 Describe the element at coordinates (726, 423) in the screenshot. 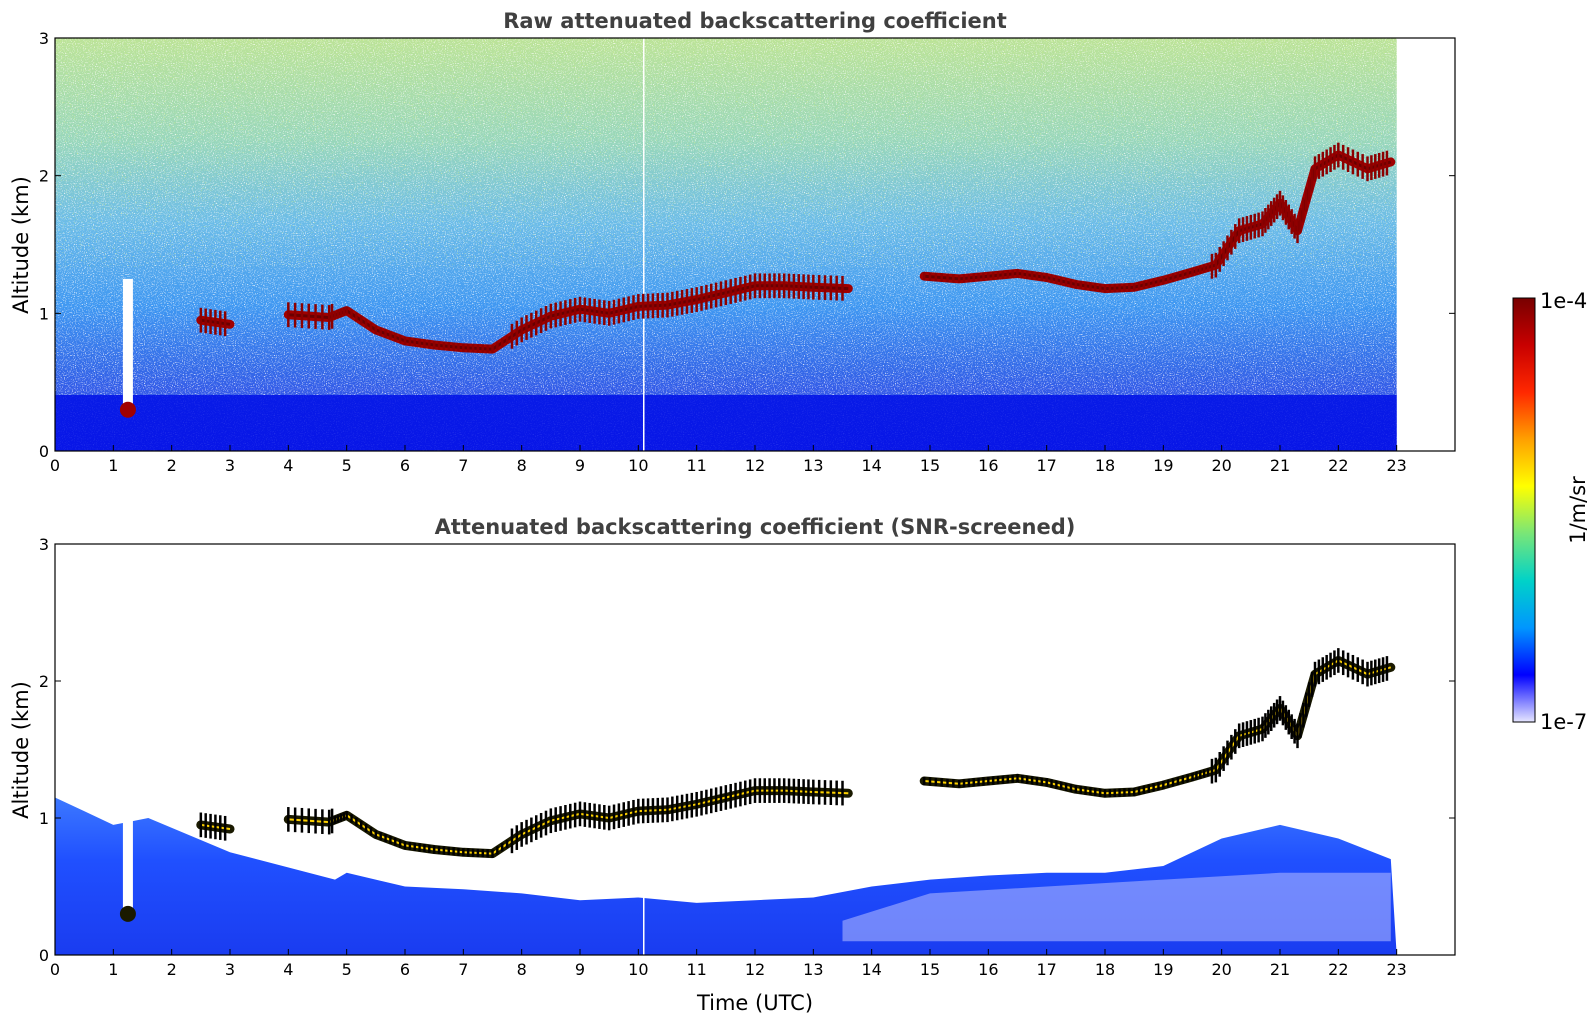

I see `panel-raw-ground-band` at that location.